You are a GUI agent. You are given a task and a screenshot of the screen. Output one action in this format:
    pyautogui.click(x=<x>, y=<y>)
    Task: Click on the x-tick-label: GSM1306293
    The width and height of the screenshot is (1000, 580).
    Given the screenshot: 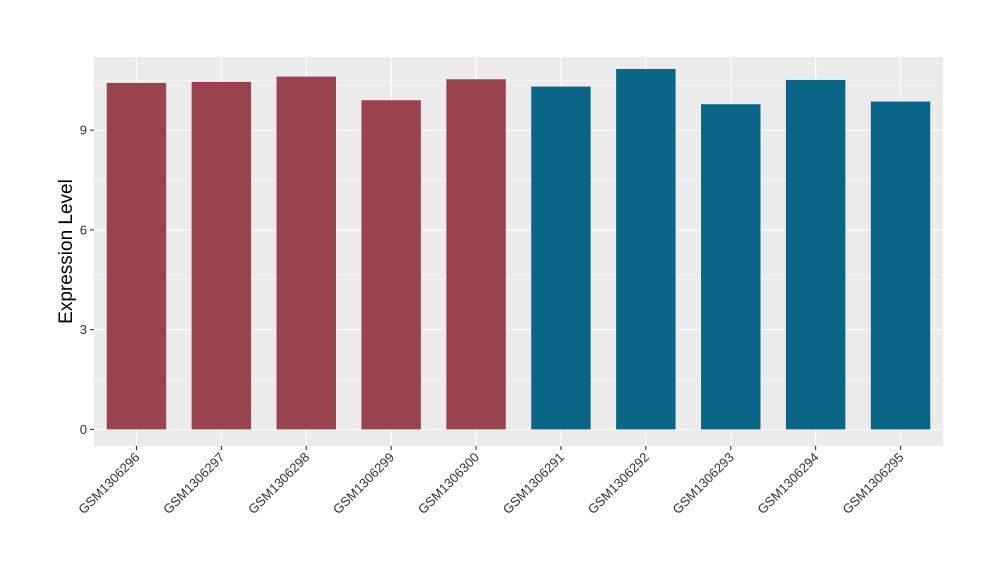 What is the action you would take?
    pyautogui.click(x=703, y=483)
    